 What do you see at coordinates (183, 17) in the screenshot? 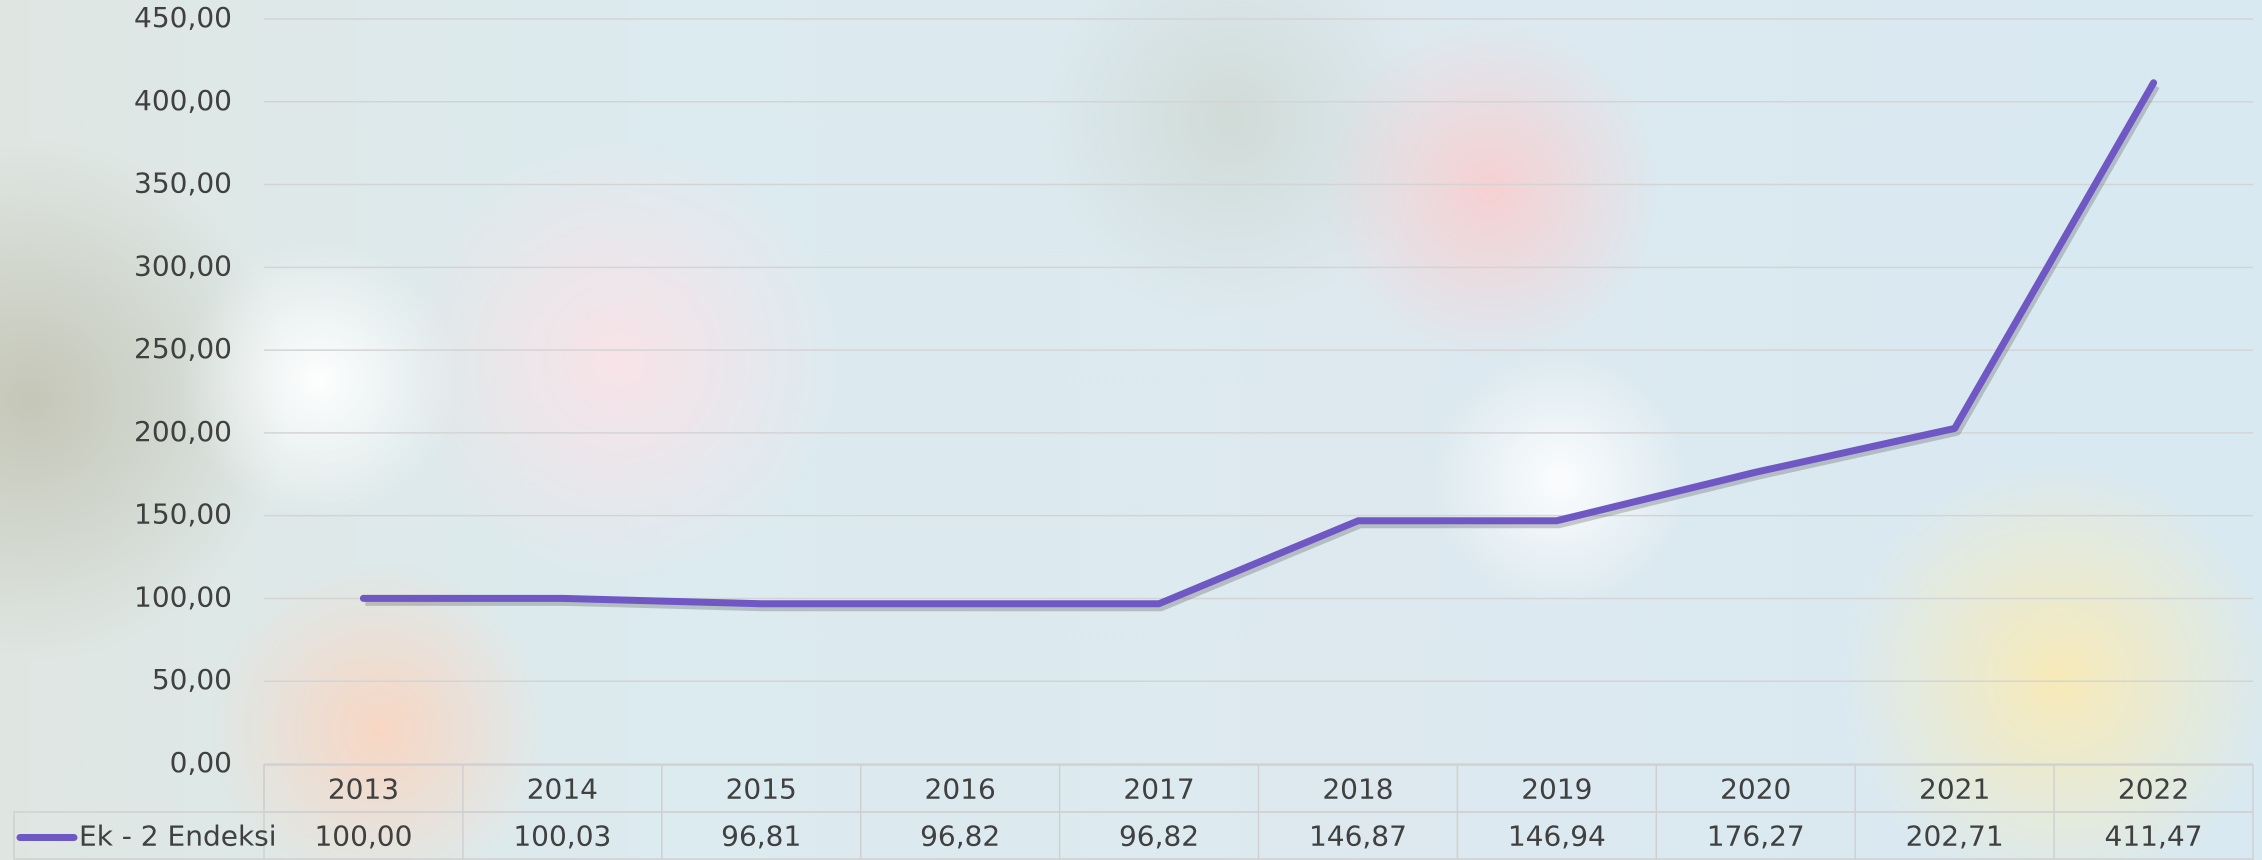
I see `y-tick-label: 450,00` at bounding box center [183, 17].